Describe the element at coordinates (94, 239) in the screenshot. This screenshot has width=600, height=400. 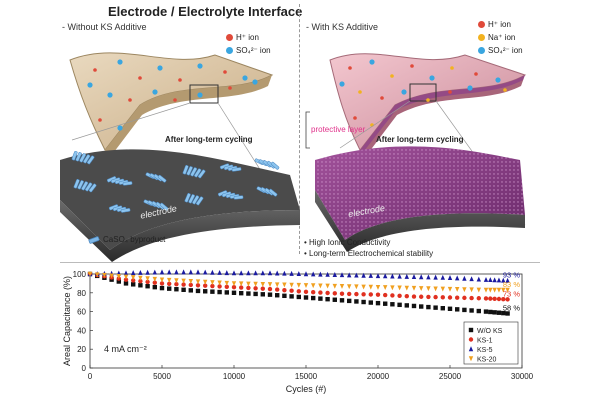
I see `crystal-icon` at that location.